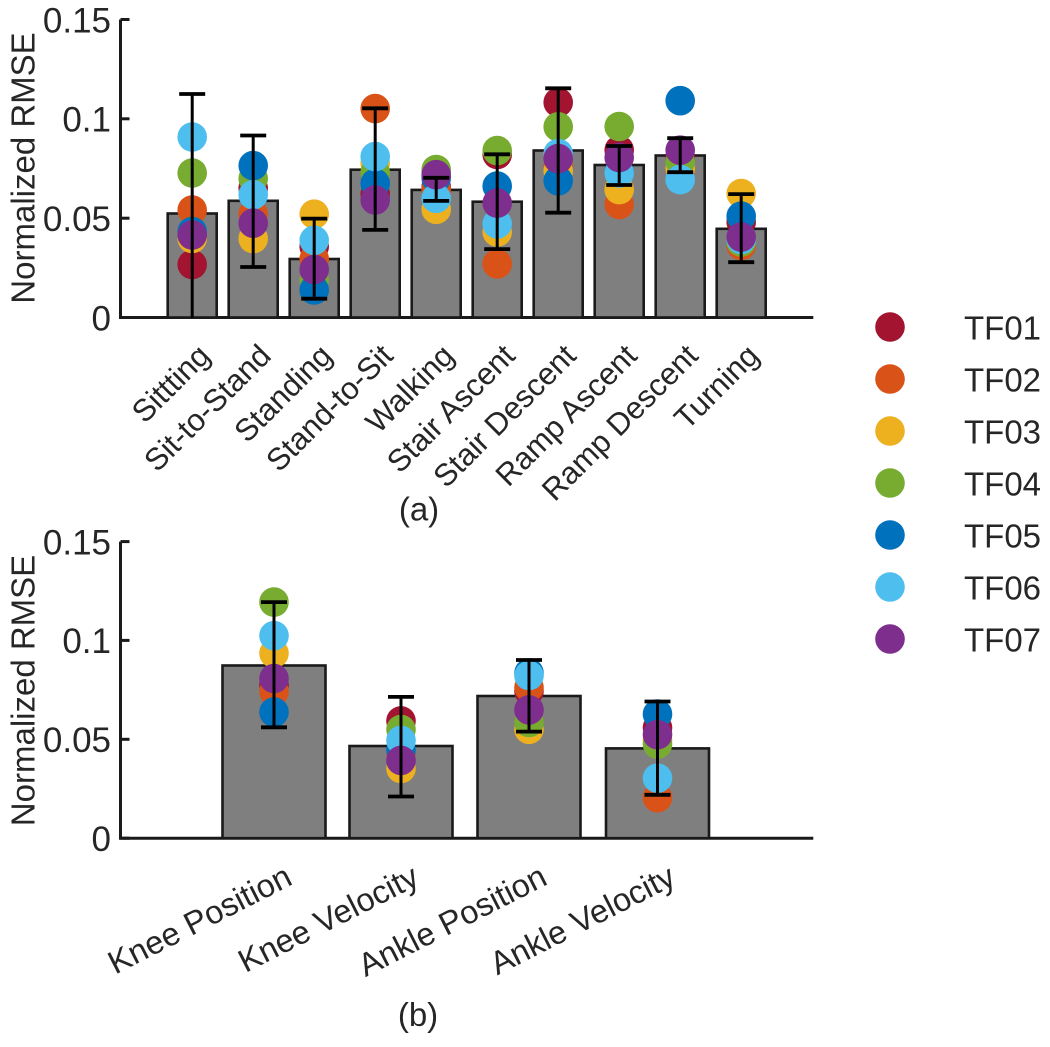 This screenshot has width=1050, height=1047. What do you see at coordinates (1002, 380) in the screenshot?
I see `svg-text: TF02` at bounding box center [1002, 380].